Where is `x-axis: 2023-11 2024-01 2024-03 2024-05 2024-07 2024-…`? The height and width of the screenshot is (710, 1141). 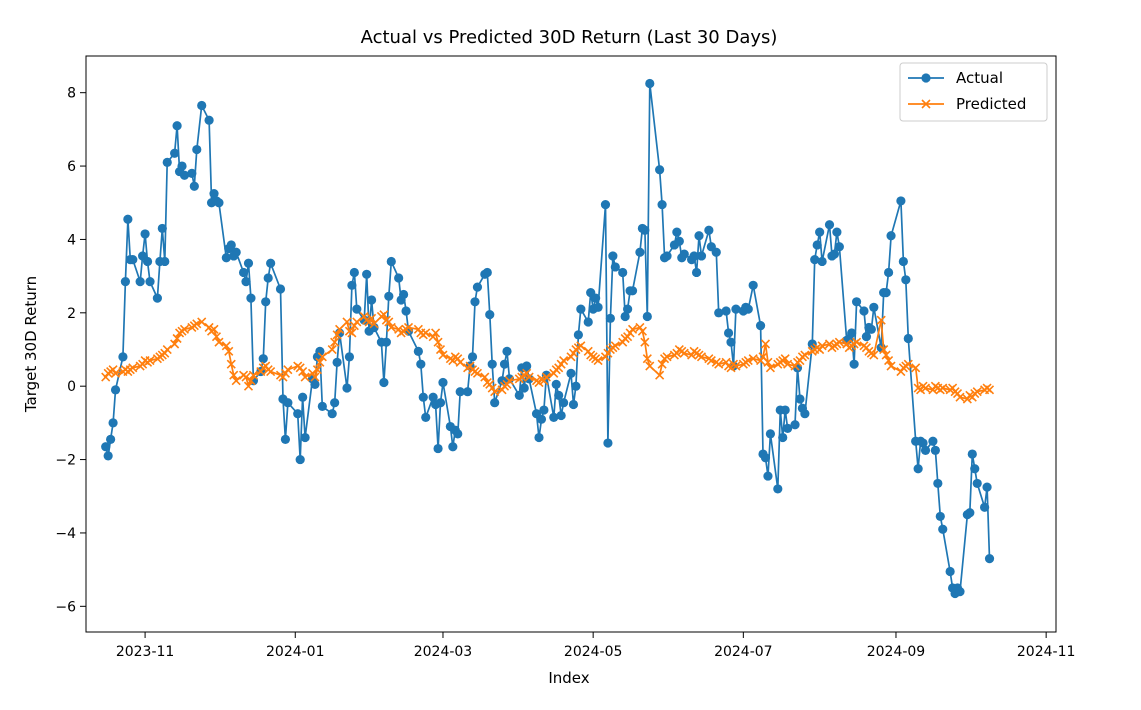 x-axis: 2023-11 2024-01 2024-03 2024-05 2024-07 2024-… is located at coordinates (596, 646).